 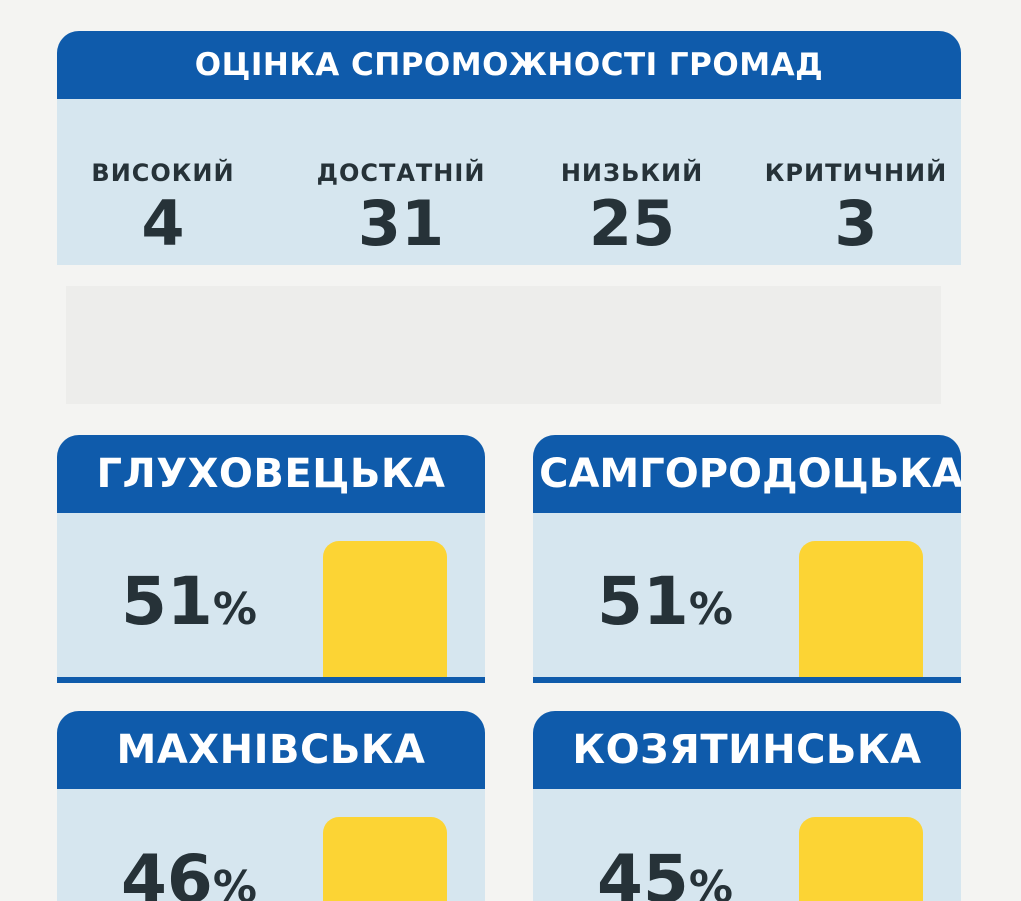 I want to click on level-low: НИЗЬКИЙ 25, so click(x=632, y=193).